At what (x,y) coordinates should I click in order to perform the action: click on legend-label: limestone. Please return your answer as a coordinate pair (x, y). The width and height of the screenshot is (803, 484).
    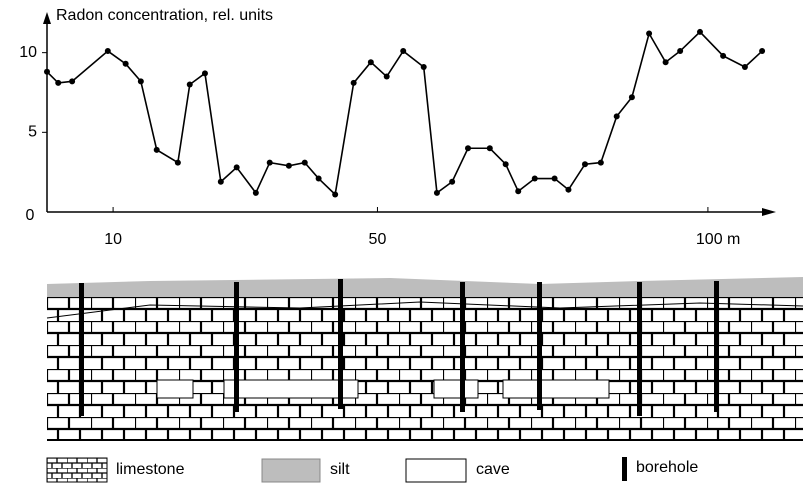
    Looking at the image, I should click on (150, 469).